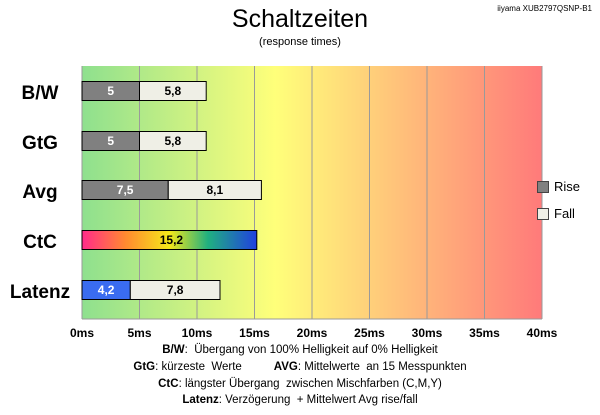 This screenshot has height=415, width=600. What do you see at coordinates (173, 350) in the screenshot?
I see `description-term: B/W` at bounding box center [173, 350].